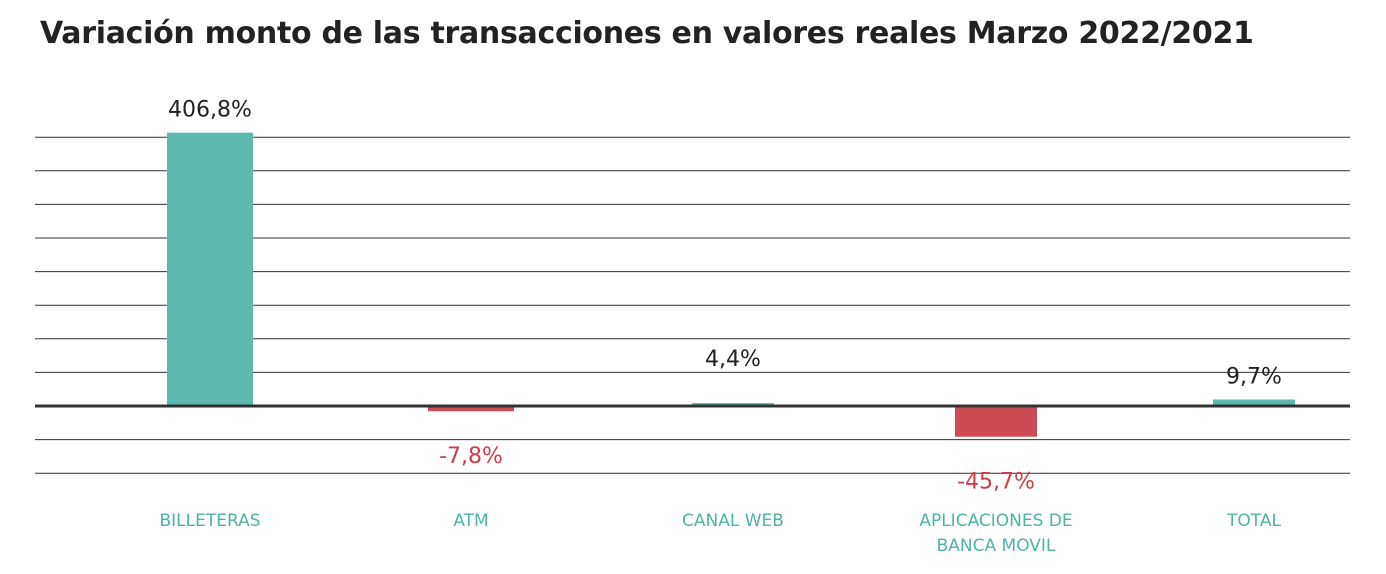 The height and width of the screenshot is (574, 1386). What do you see at coordinates (1253, 521) in the screenshot?
I see `category-label: TOTAL` at bounding box center [1253, 521].